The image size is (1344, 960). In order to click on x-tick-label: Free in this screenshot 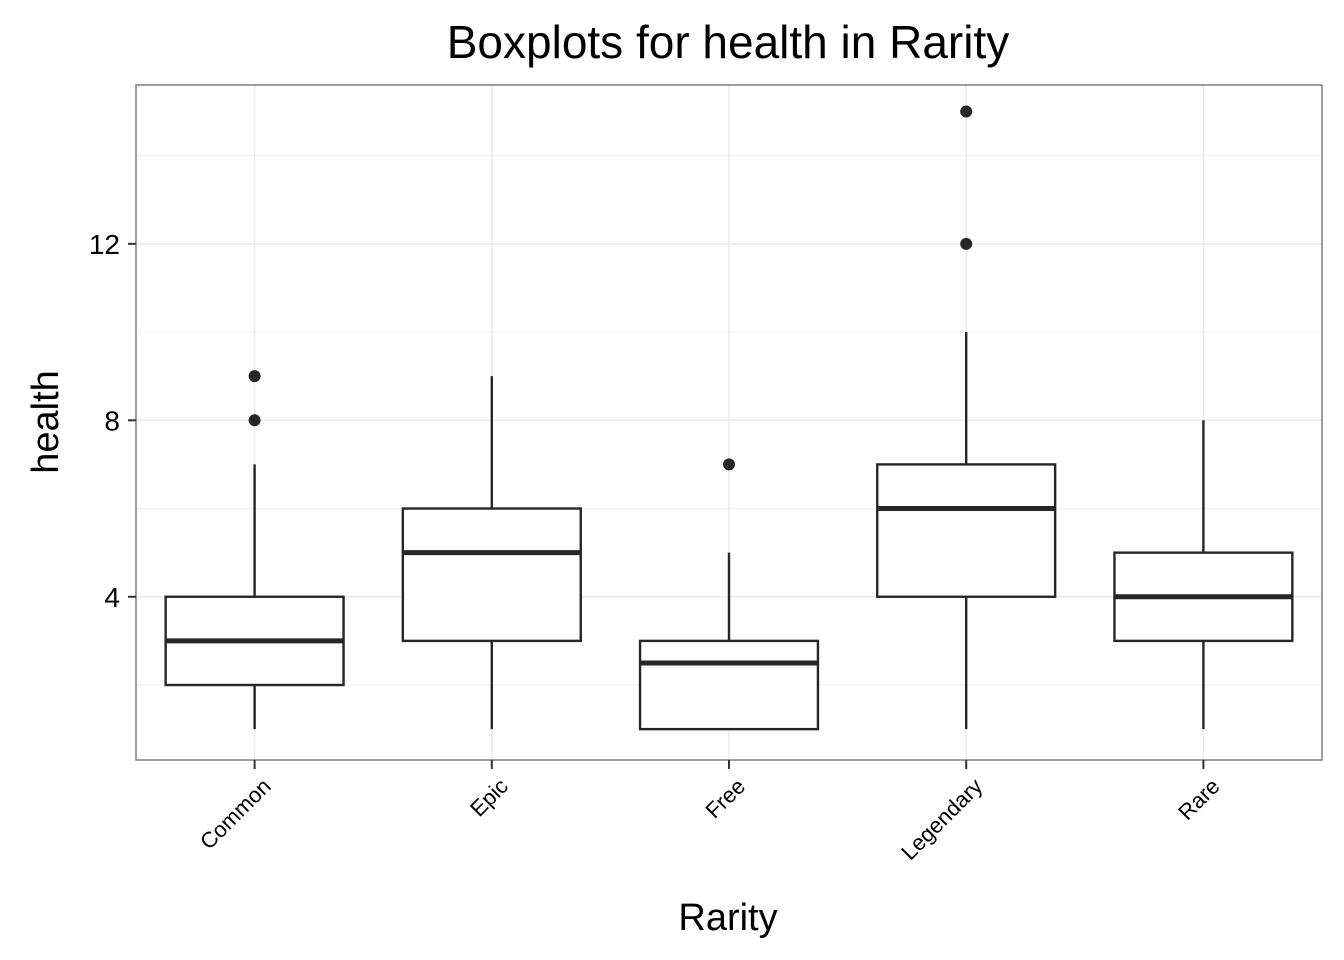, I will do `click(726, 799)`.